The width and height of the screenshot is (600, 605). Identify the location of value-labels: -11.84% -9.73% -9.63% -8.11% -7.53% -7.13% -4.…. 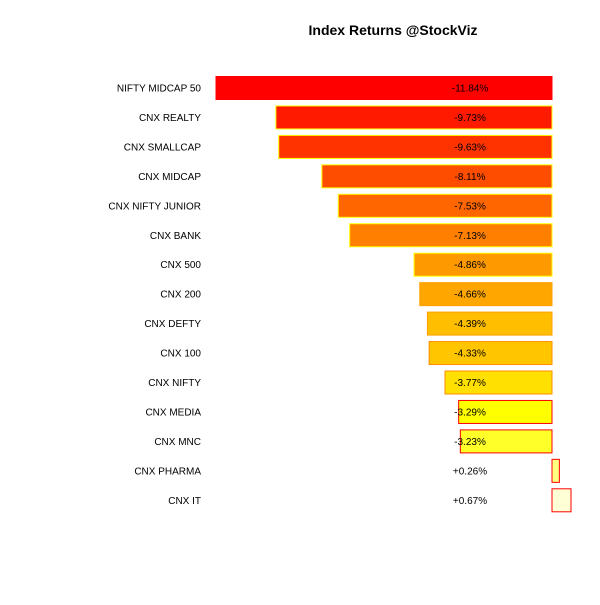
(470, 295).